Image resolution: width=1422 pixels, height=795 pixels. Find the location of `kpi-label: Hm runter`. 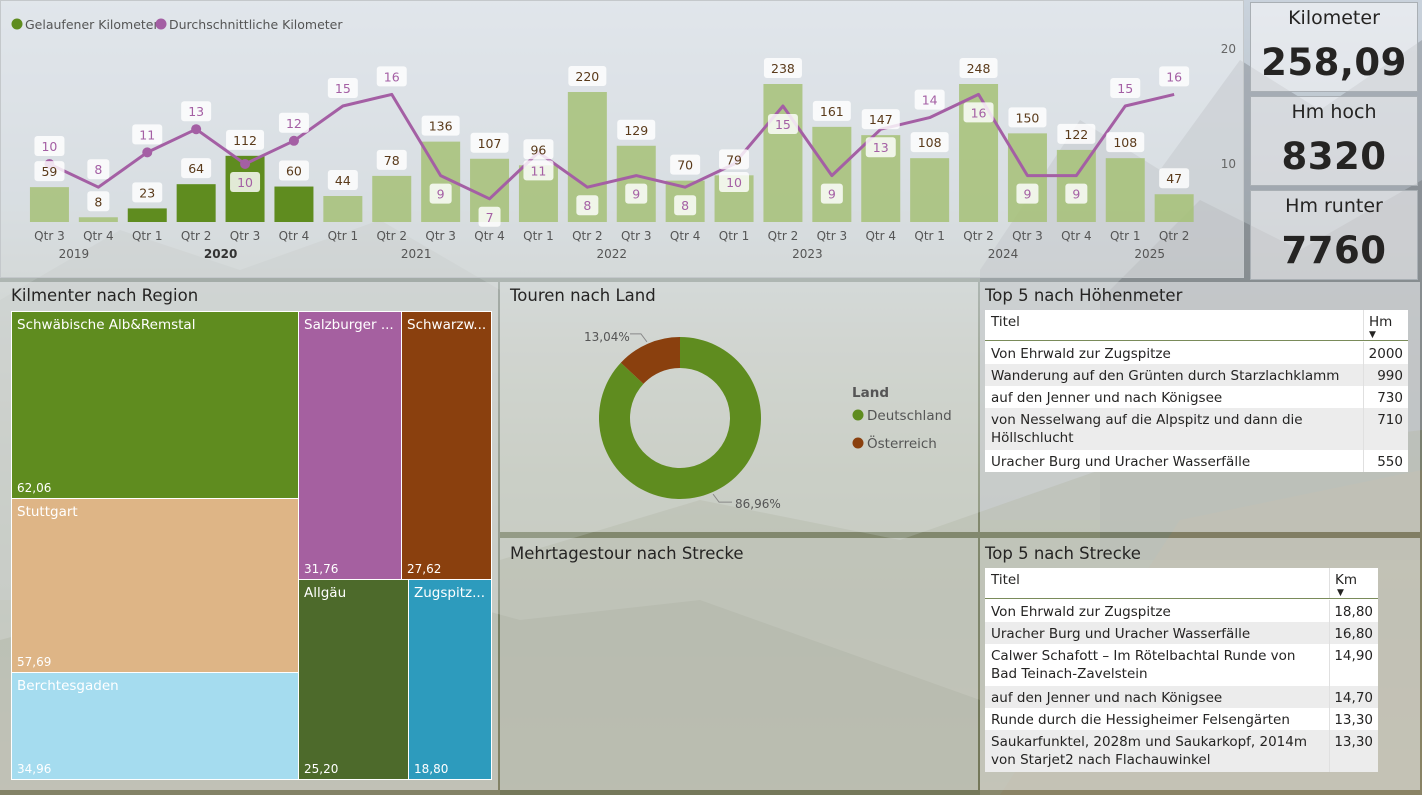

kpi-label: Hm runter is located at coordinates (1334, 206).